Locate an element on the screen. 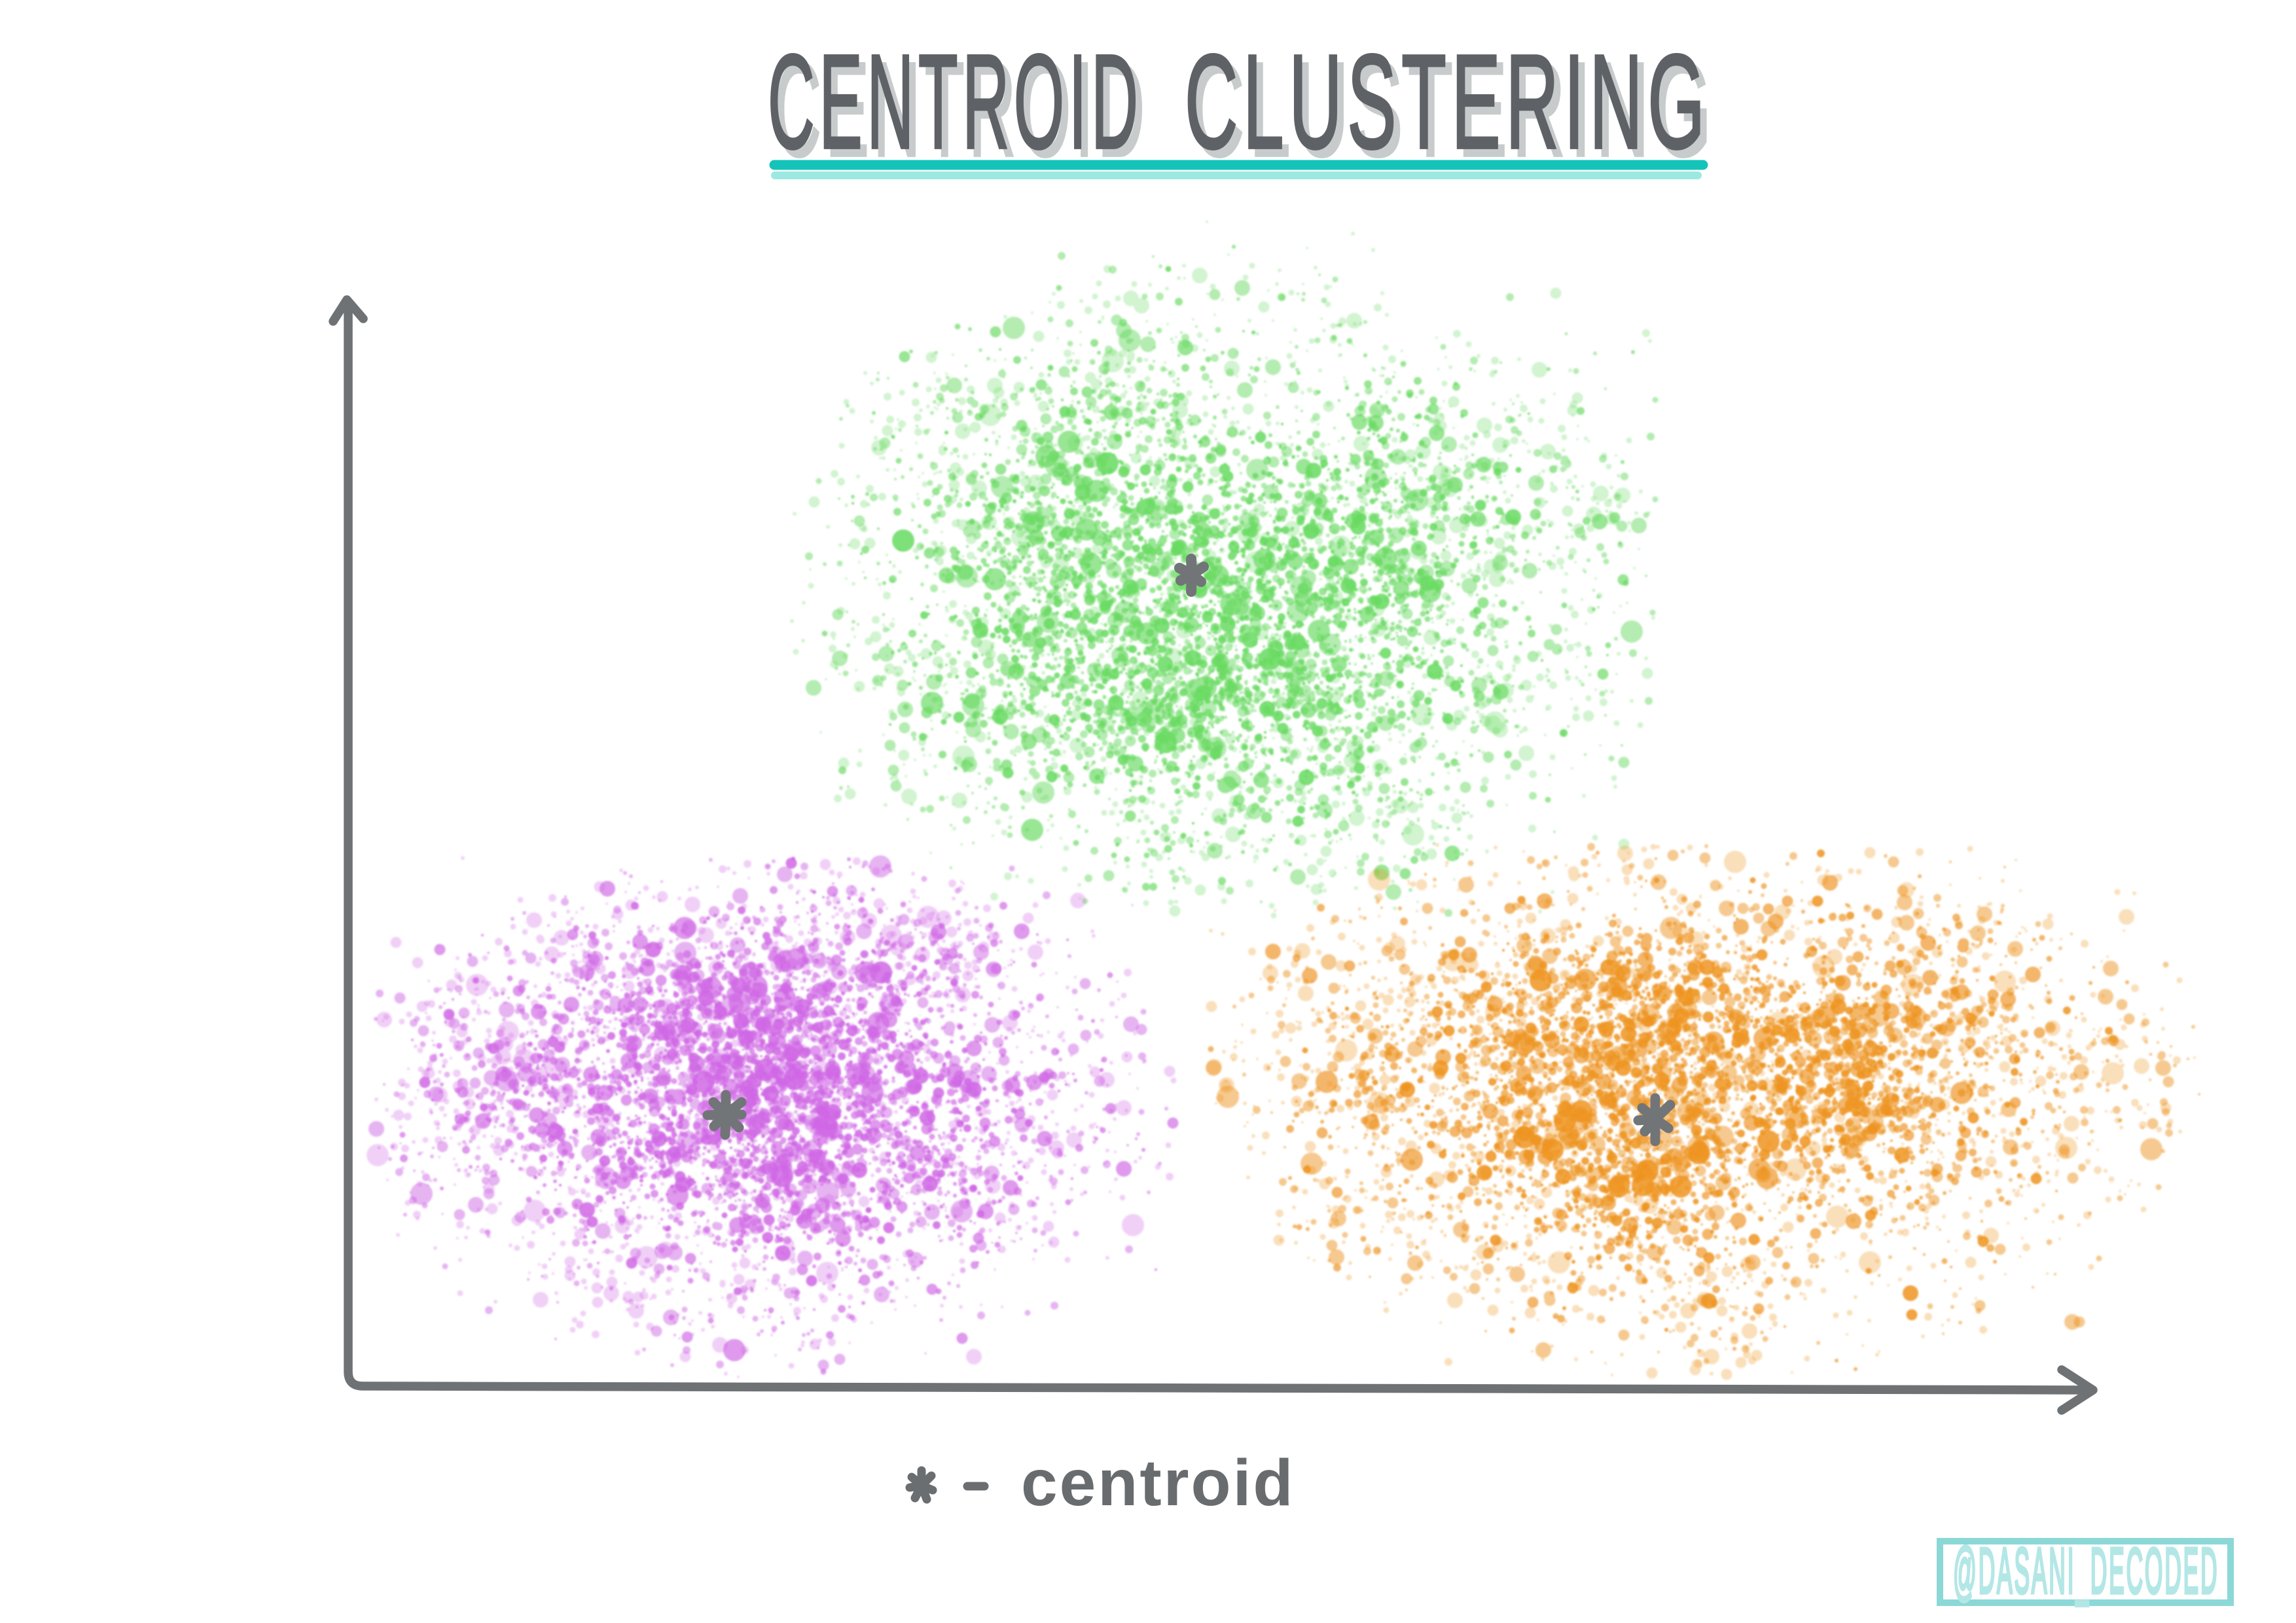 This screenshot has height=1623, width=2296. svg-text: centroid is located at coordinates (1158, 1483).